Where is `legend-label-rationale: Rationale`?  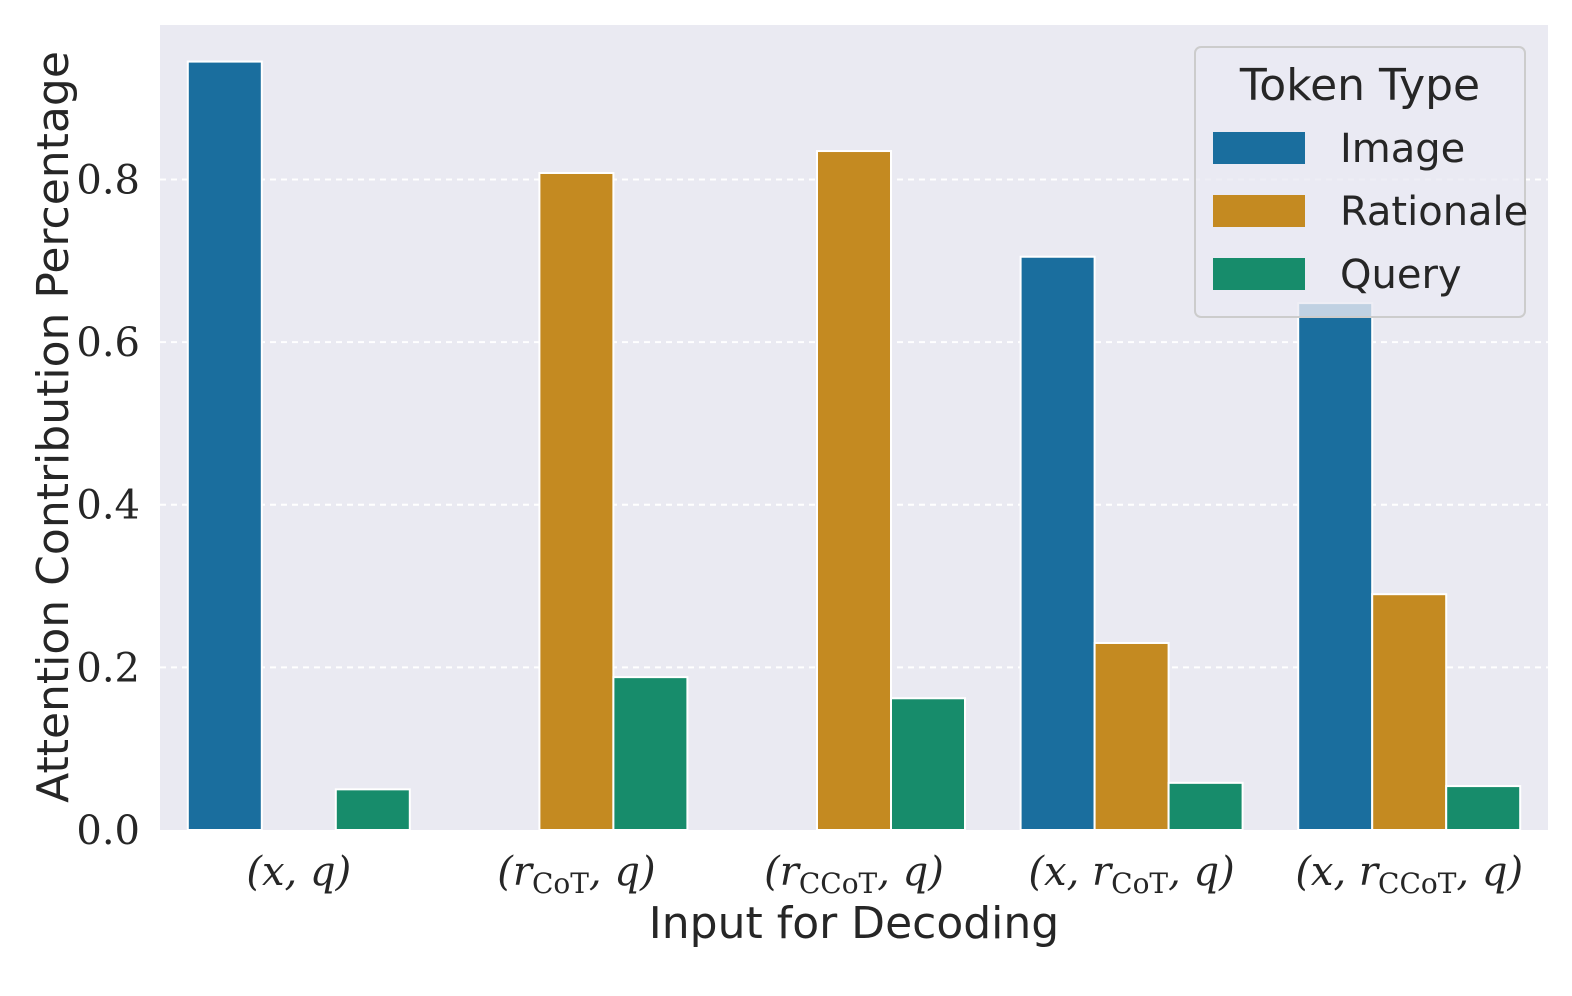 legend-label-rationale: Rationale is located at coordinates (1434, 212).